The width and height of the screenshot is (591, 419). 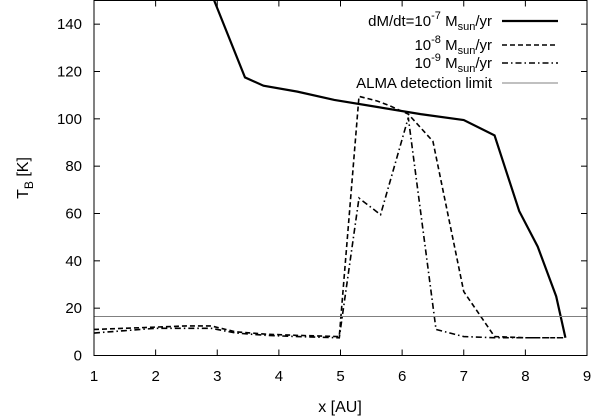 I want to click on x-tick-label: 7, so click(x=464, y=376).